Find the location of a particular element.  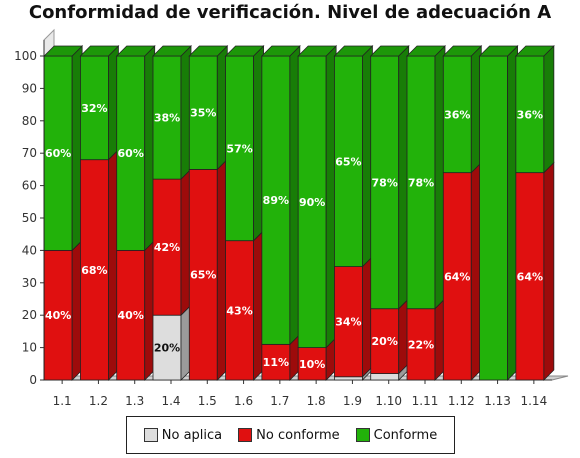

y-tick-label: 40 is located at coordinates (29, 250).